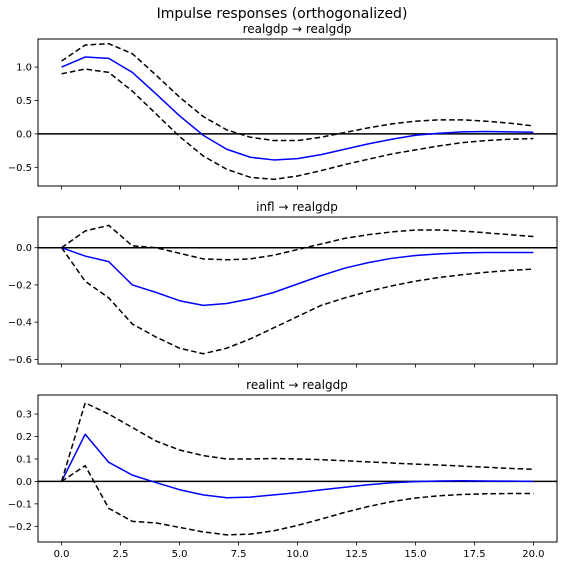 This screenshot has height=567, width=564. Describe the element at coordinates (24, 415) in the screenshot. I see `y-tick-label: 0.3` at that location.